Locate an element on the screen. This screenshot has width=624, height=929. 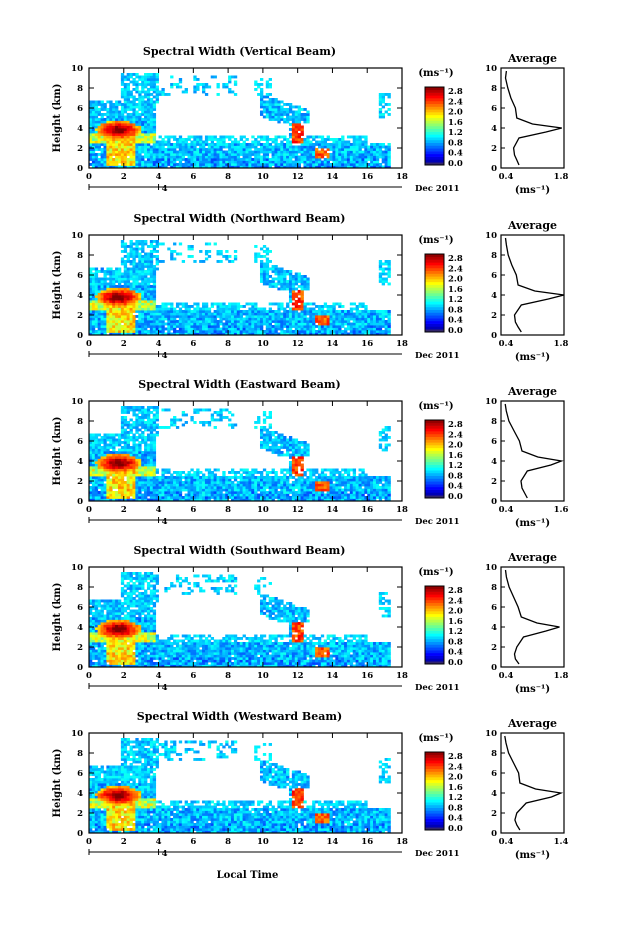
x-tick-label: 8 is located at coordinates (228, 177).